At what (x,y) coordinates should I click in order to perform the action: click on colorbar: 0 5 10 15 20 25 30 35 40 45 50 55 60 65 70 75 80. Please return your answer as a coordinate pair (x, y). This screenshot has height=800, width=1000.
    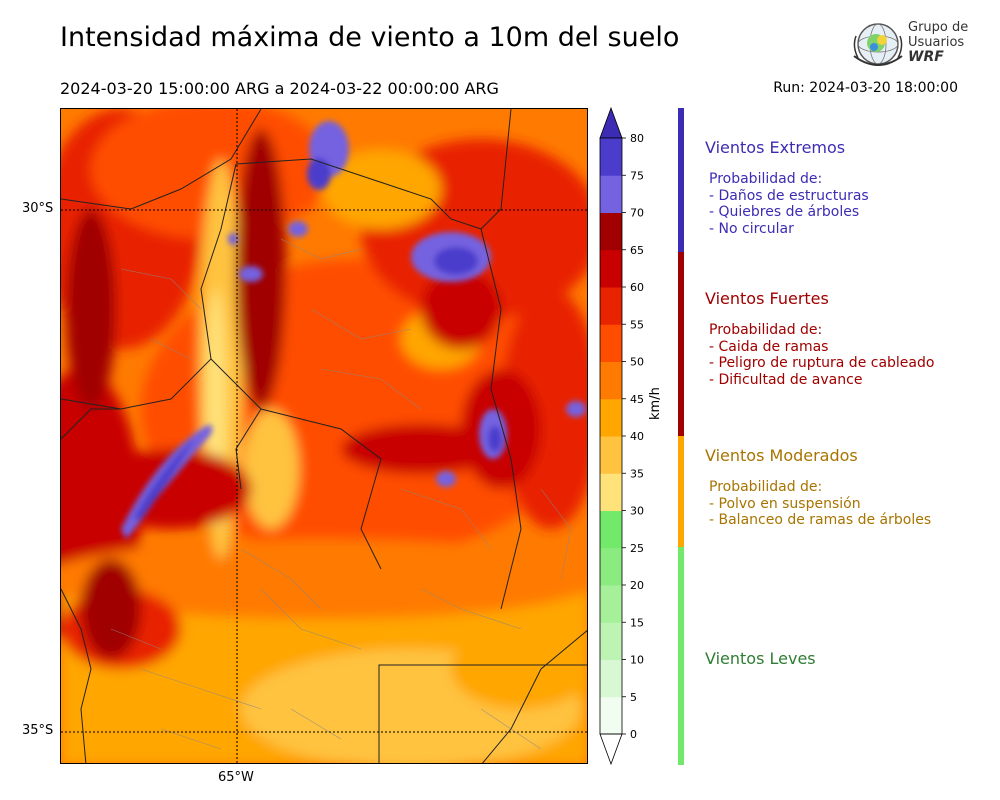
    Looking at the image, I should click on (621, 436).